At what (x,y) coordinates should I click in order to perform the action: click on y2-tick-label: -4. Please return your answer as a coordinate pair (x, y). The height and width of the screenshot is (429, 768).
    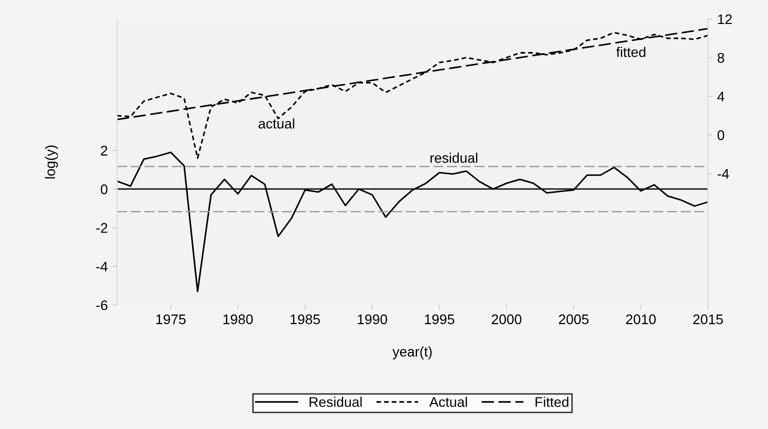
    Looking at the image, I should click on (723, 174).